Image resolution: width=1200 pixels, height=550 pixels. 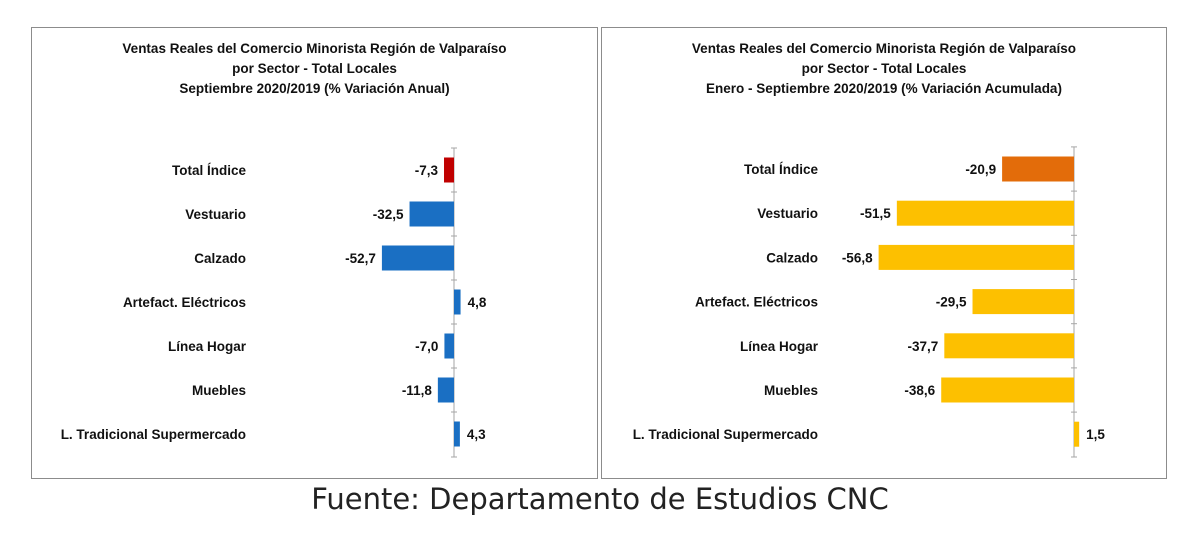 What do you see at coordinates (1095, 434) in the screenshot?
I see `data-label: 1,5` at bounding box center [1095, 434].